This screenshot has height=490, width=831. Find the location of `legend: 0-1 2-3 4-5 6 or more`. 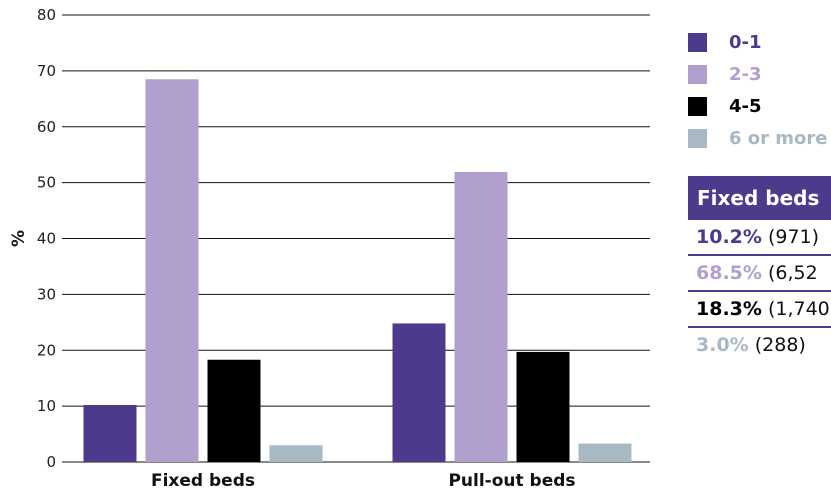

legend: 0-1 2-3 4-5 6 or more is located at coordinates (758, 90).